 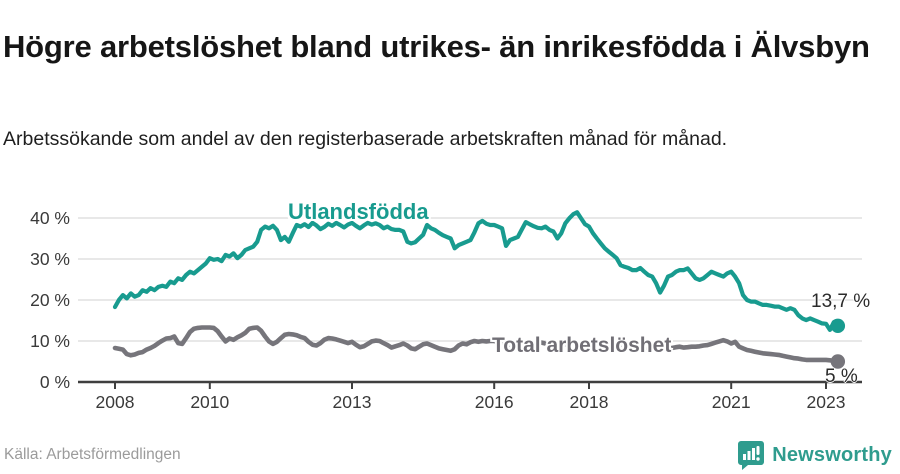 What do you see at coordinates (841, 376) in the screenshot?
I see `end-value-label-total: 5 %` at bounding box center [841, 376].